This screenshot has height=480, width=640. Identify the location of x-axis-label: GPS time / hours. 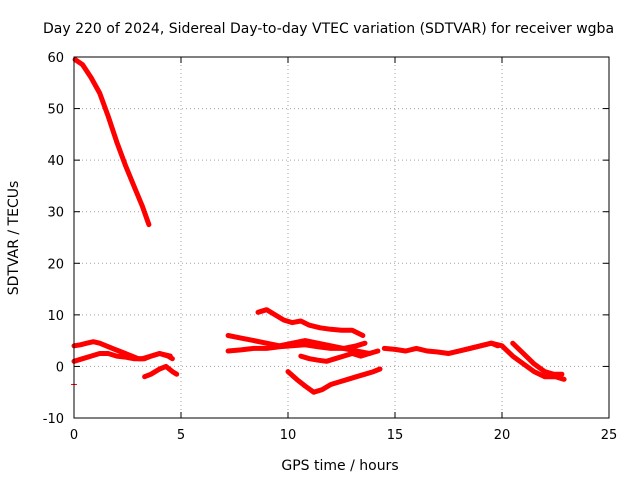
(339, 466).